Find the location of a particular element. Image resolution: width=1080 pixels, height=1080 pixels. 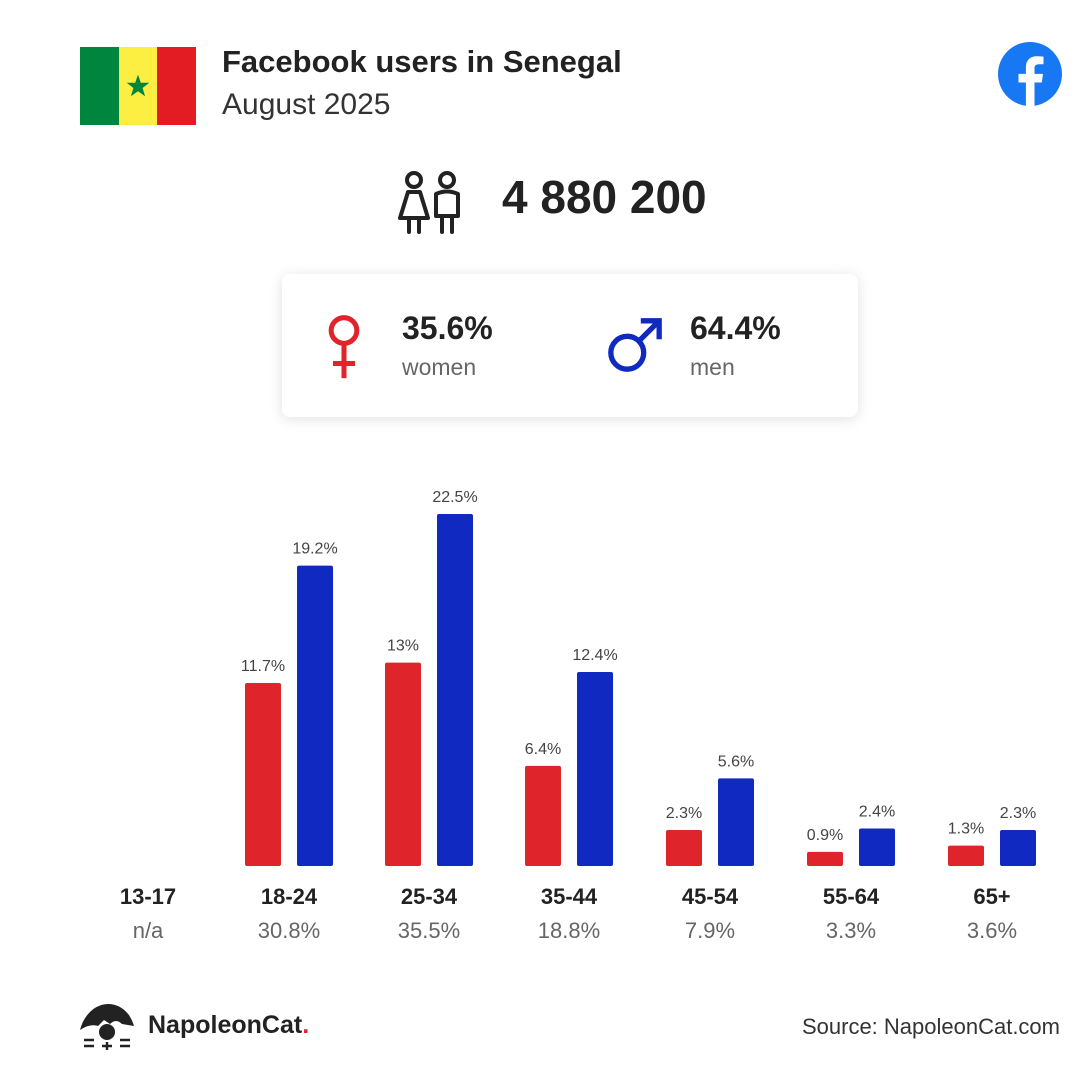

bar-label-men-65+: 2.3% is located at coordinates (1018, 813).